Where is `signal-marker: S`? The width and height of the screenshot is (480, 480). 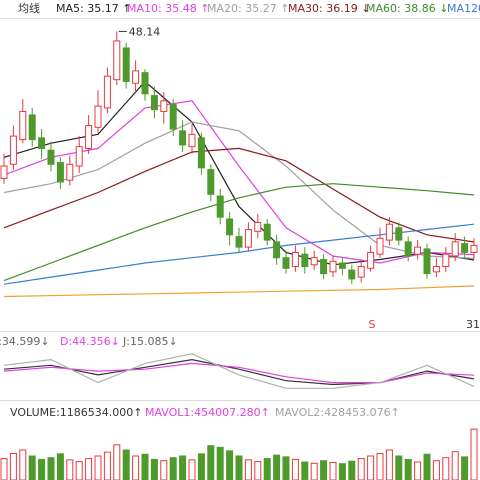
signal-marker: S is located at coordinates (372, 324).